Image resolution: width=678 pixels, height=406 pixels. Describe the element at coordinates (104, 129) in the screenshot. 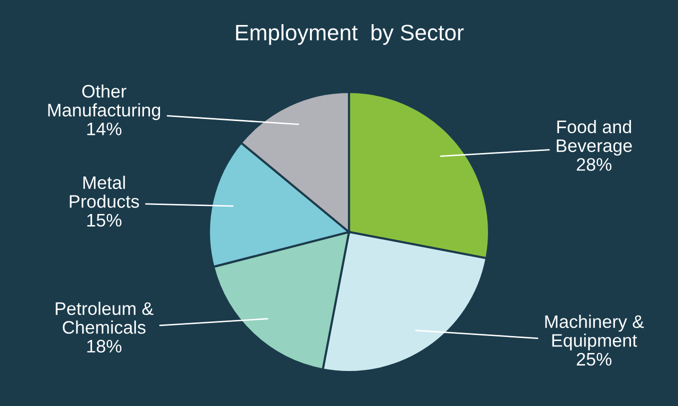

I see `data-label: 14%` at that location.